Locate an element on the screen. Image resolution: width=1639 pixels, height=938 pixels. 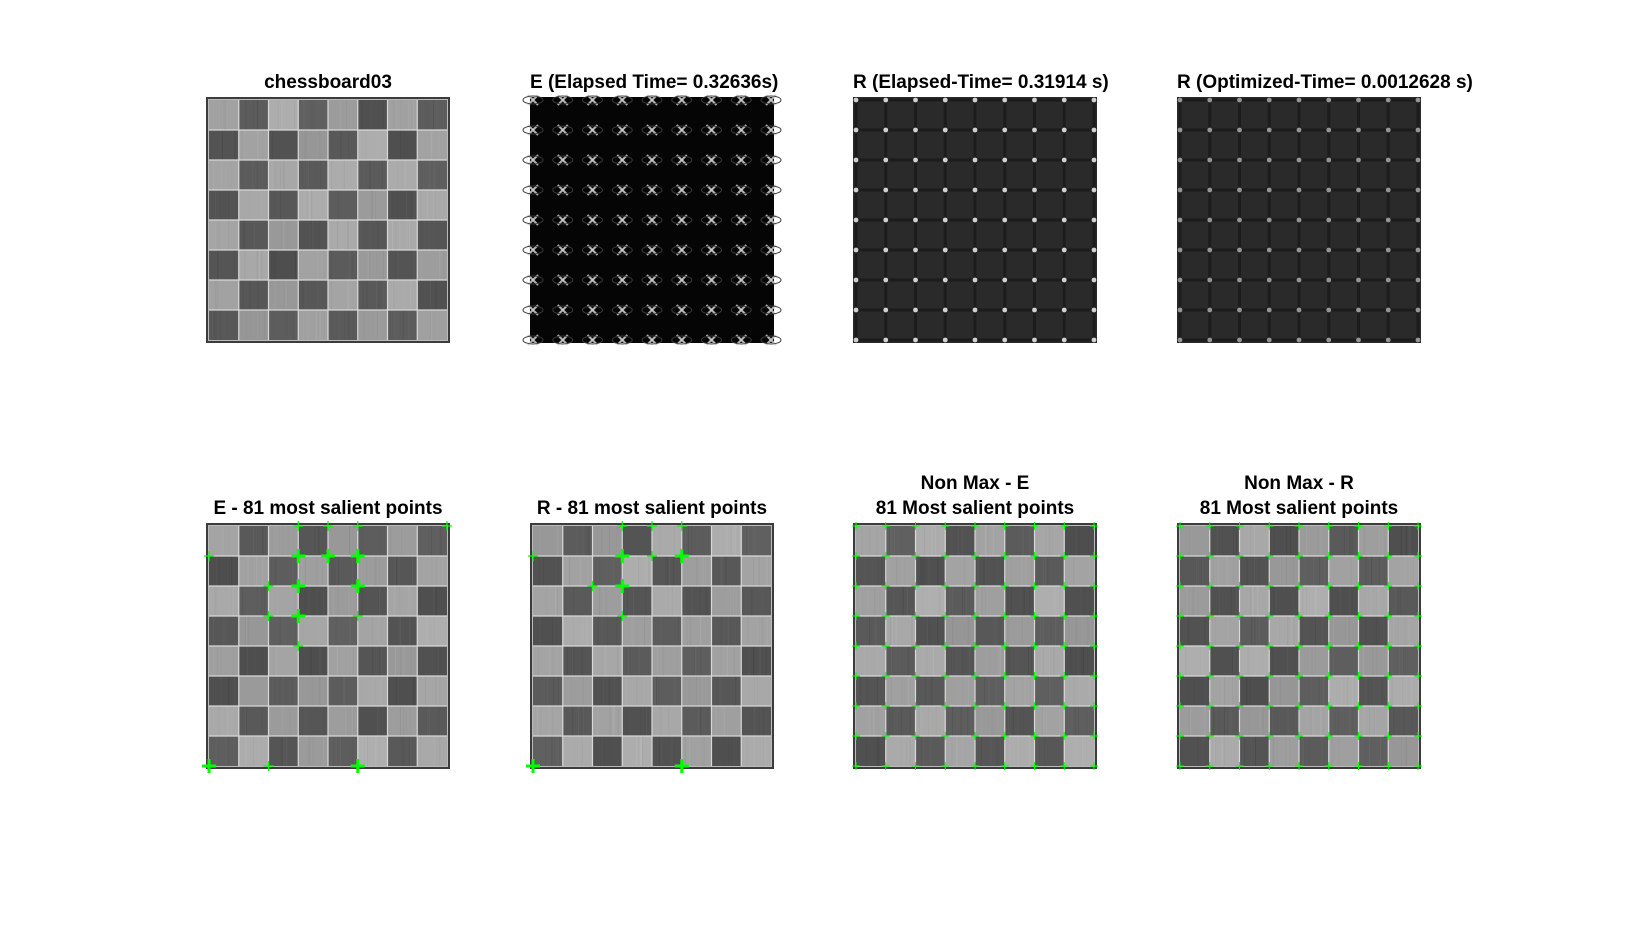
panel-svg is located at coordinates (328, 220).